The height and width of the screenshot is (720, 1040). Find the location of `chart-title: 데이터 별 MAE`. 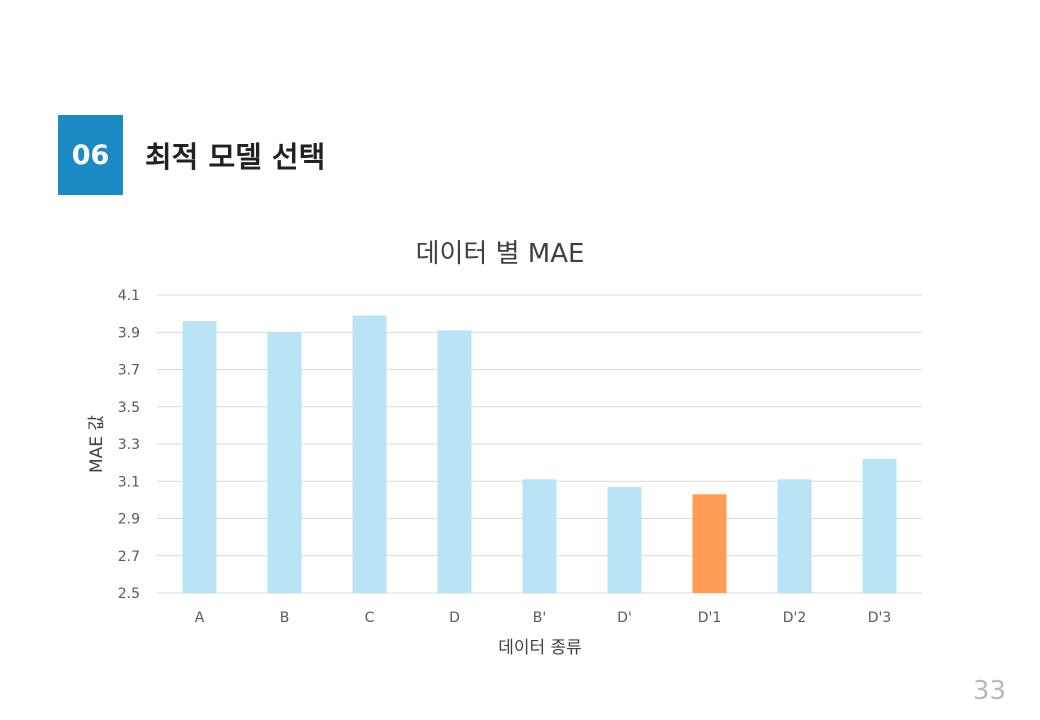

chart-title: 데이터 별 MAE is located at coordinates (500, 254).